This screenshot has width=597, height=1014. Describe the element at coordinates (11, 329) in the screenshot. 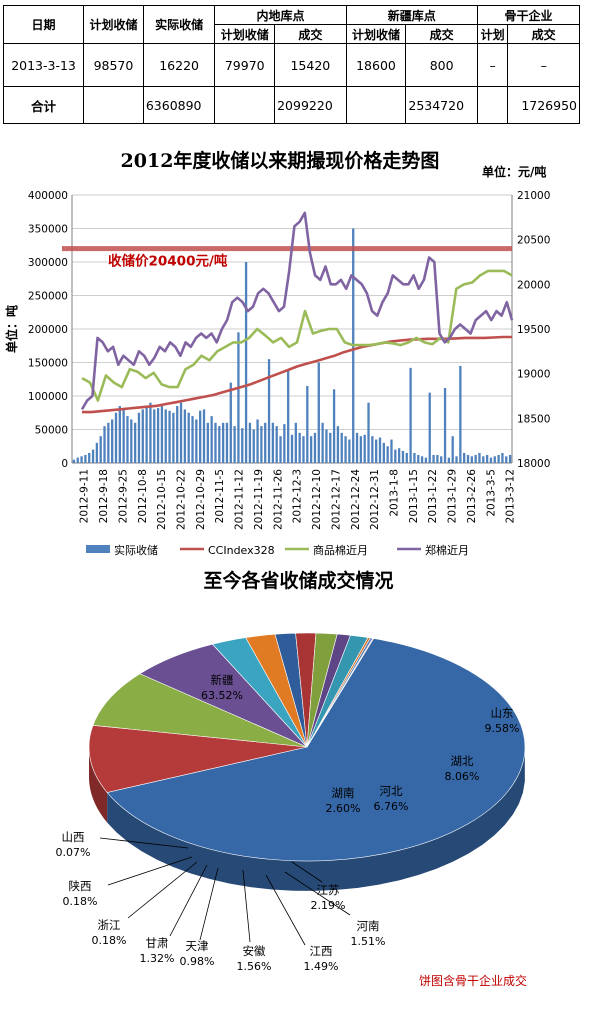

I see `y-axis-title: 单位：吨` at that location.